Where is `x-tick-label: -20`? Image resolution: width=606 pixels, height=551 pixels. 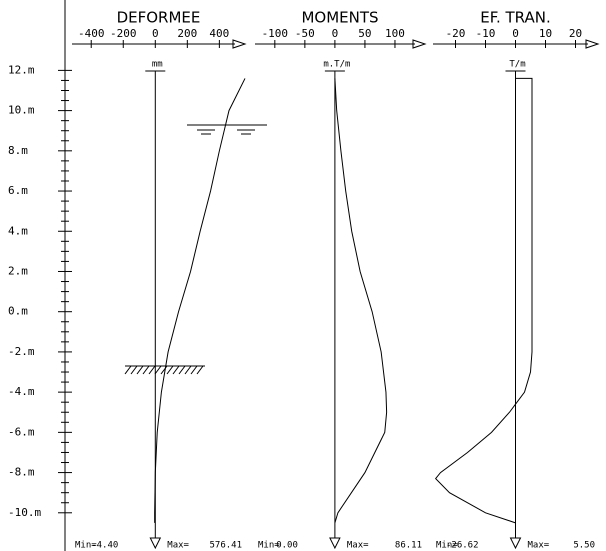
x-tick-label: -20 is located at coordinates (456, 33).